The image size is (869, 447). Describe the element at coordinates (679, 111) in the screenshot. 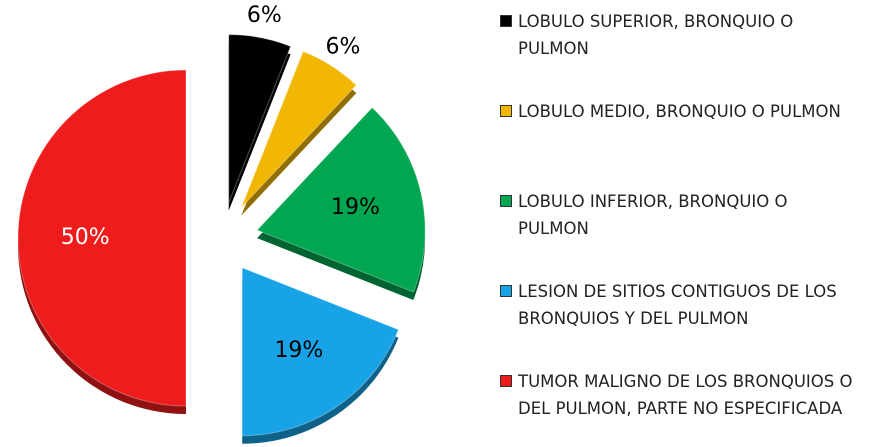

I see `legend-label: LOBULO MEDIO, BRONQUIO O PULMON` at that location.